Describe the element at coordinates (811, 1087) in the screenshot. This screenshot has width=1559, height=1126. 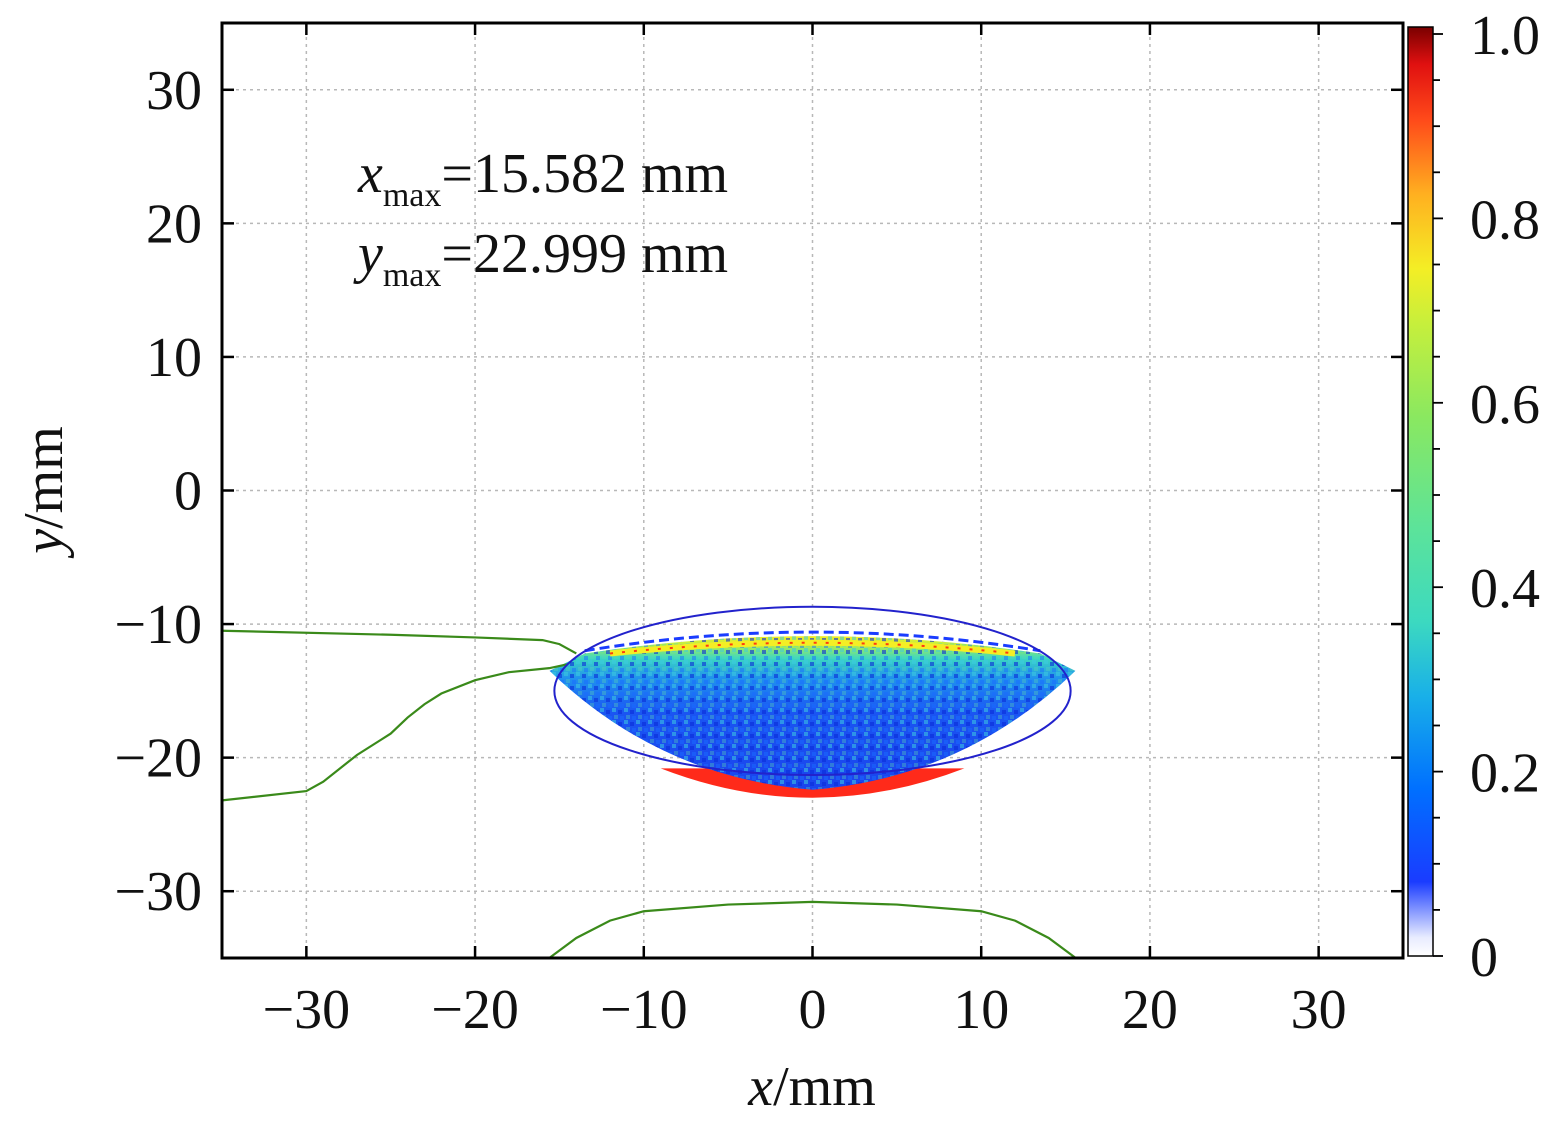
I see `x-axis-label: x/mm` at that location.